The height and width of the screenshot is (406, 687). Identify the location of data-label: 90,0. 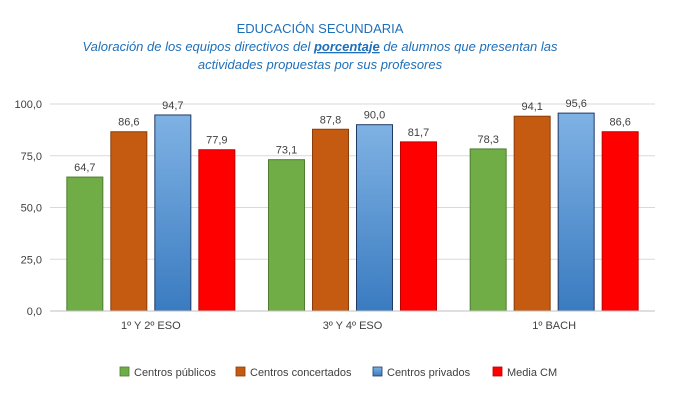
(374, 116).